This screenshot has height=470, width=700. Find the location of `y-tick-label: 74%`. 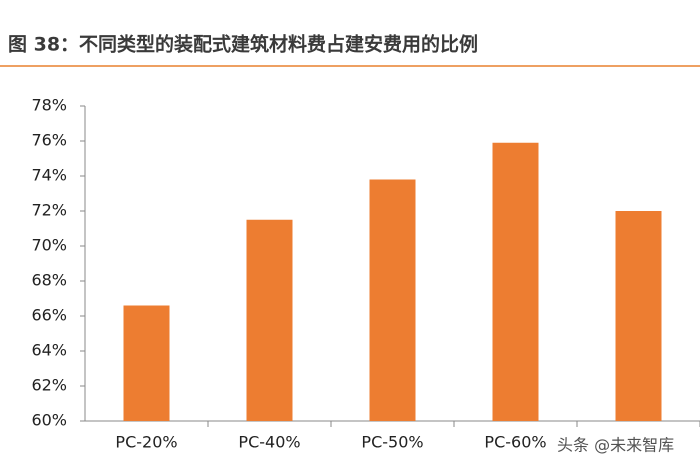

y-tick-label: 74% is located at coordinates (49, 175).